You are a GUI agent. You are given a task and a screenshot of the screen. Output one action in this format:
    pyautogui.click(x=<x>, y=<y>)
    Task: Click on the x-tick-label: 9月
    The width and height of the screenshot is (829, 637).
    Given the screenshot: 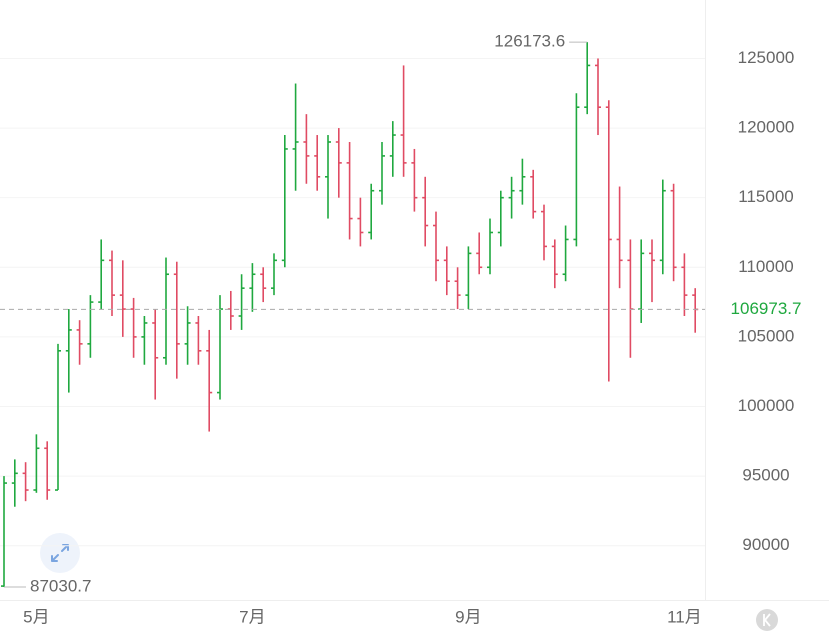 What is the action you would take?
    pyautogui.click(x=468, y=616)
    